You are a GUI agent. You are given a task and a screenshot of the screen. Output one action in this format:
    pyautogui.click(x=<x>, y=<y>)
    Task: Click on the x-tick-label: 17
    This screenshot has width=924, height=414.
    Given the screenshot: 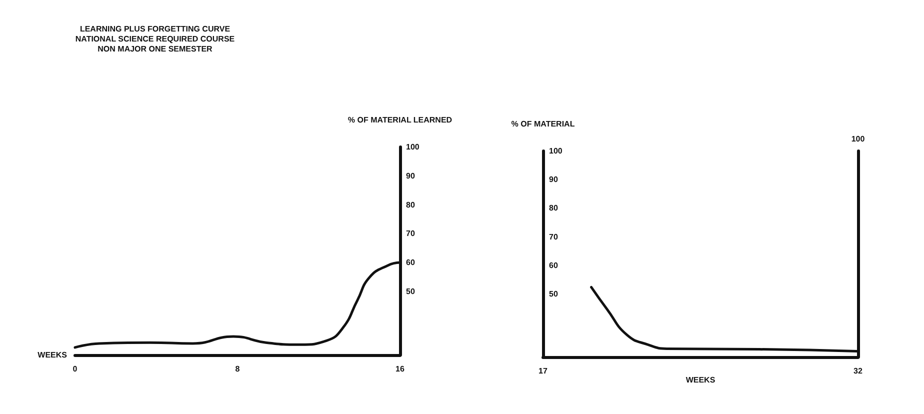 What is the action you would take?
    pyautogui.click(x=543, y=371)
    